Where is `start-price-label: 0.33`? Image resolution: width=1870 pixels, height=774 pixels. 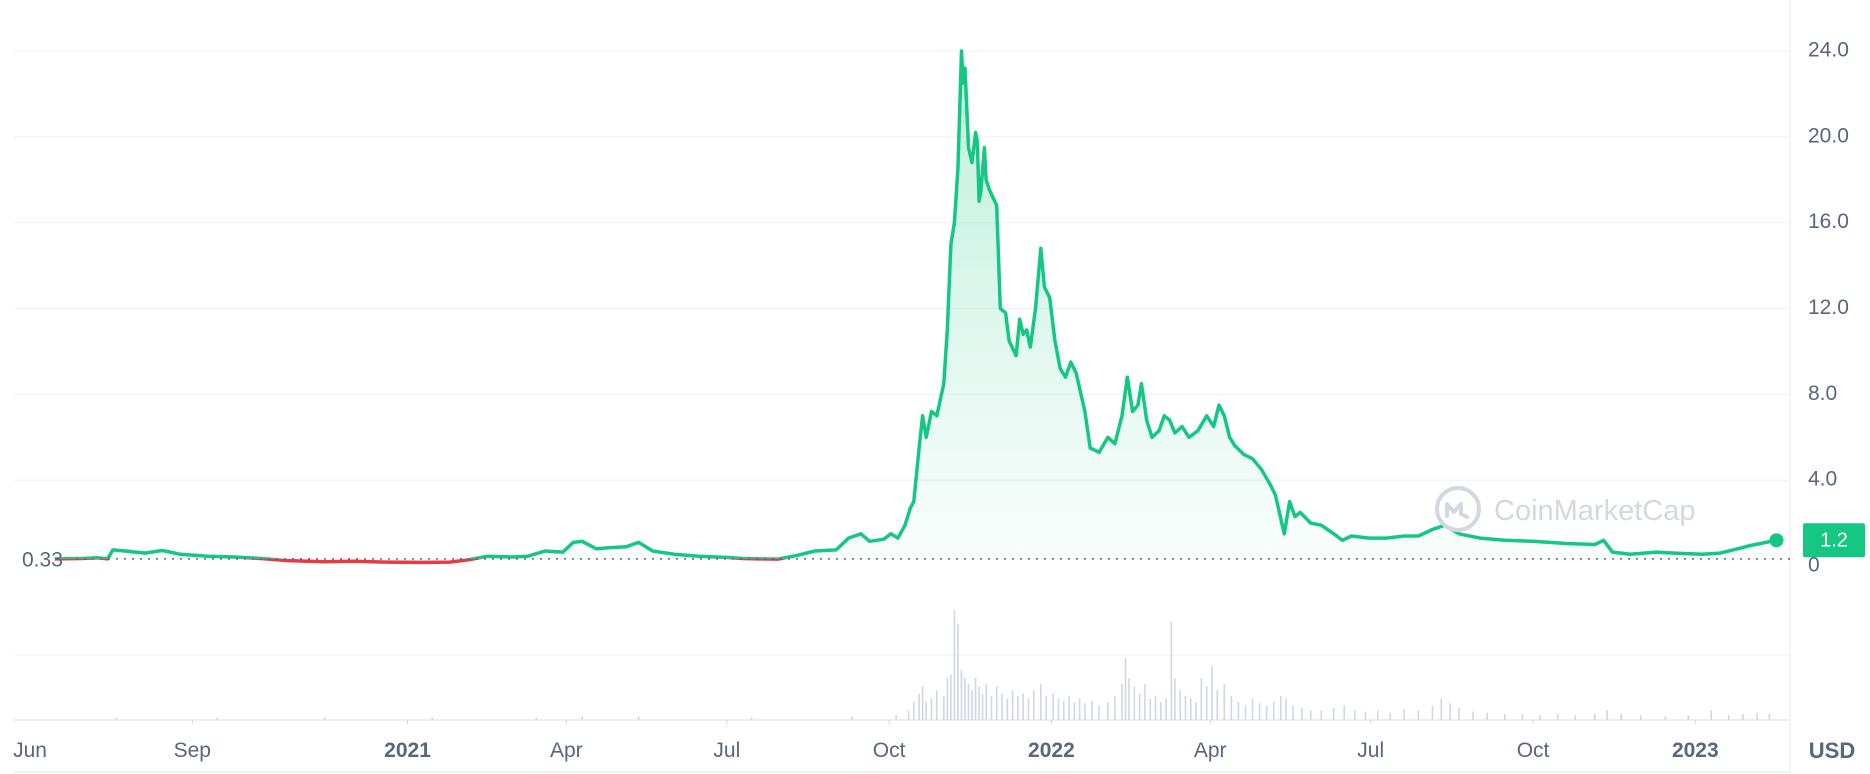
start-price-label: 0.33 is located at coordinates (42, 559).